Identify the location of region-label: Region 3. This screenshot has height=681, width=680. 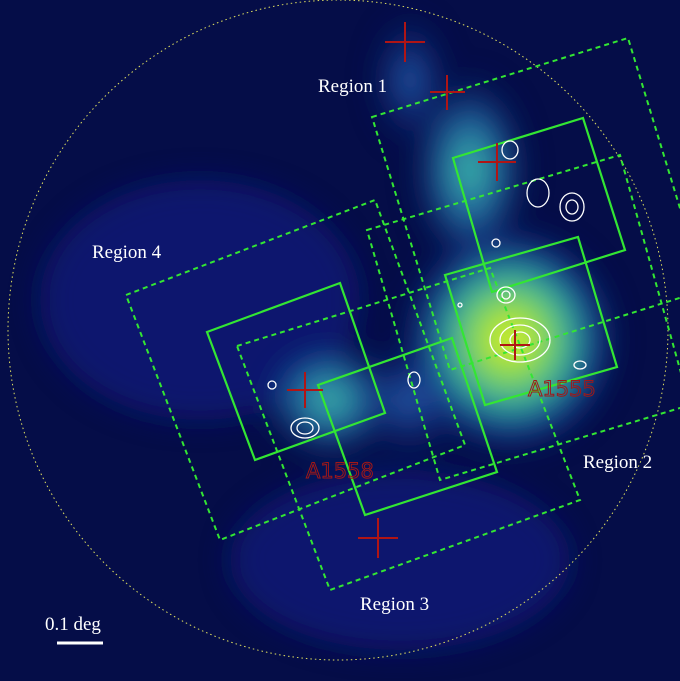
(394, 604).